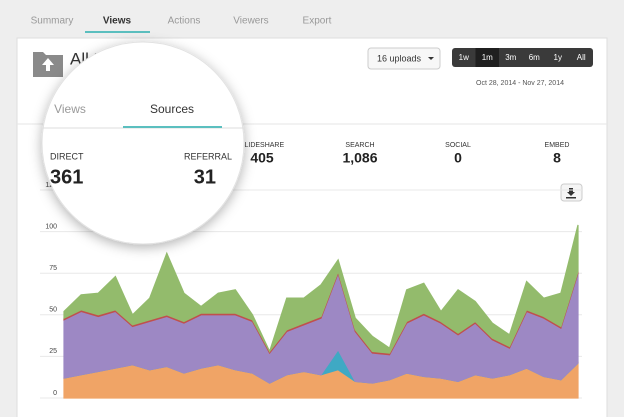  Describe the element at coordinates (522, 57) in the screenshot. I see `range-group` at that location.